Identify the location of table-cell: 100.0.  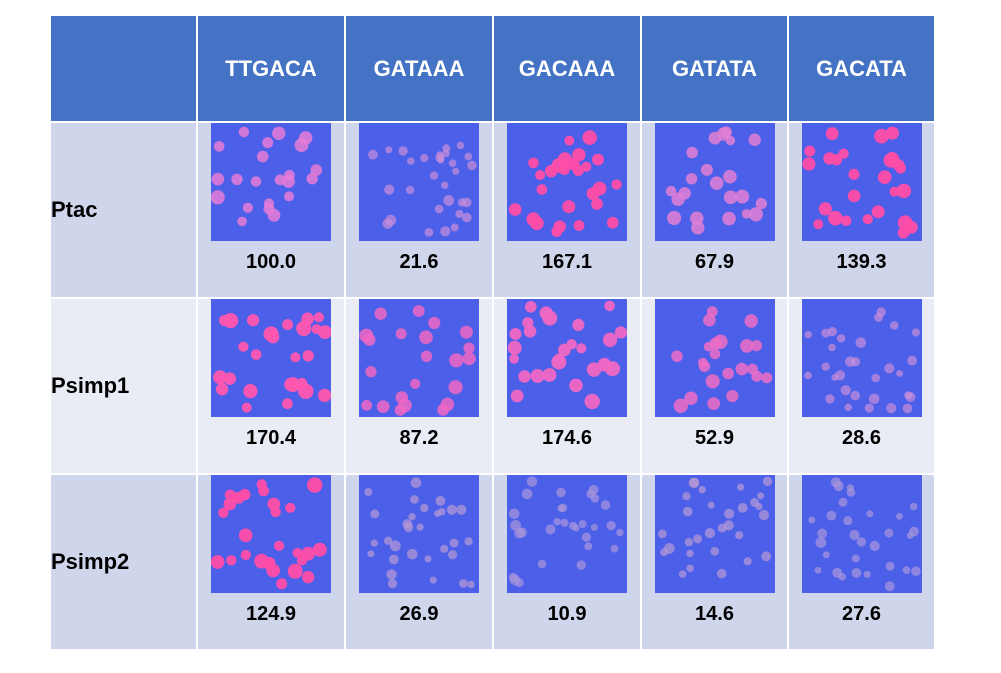
(271, 210).